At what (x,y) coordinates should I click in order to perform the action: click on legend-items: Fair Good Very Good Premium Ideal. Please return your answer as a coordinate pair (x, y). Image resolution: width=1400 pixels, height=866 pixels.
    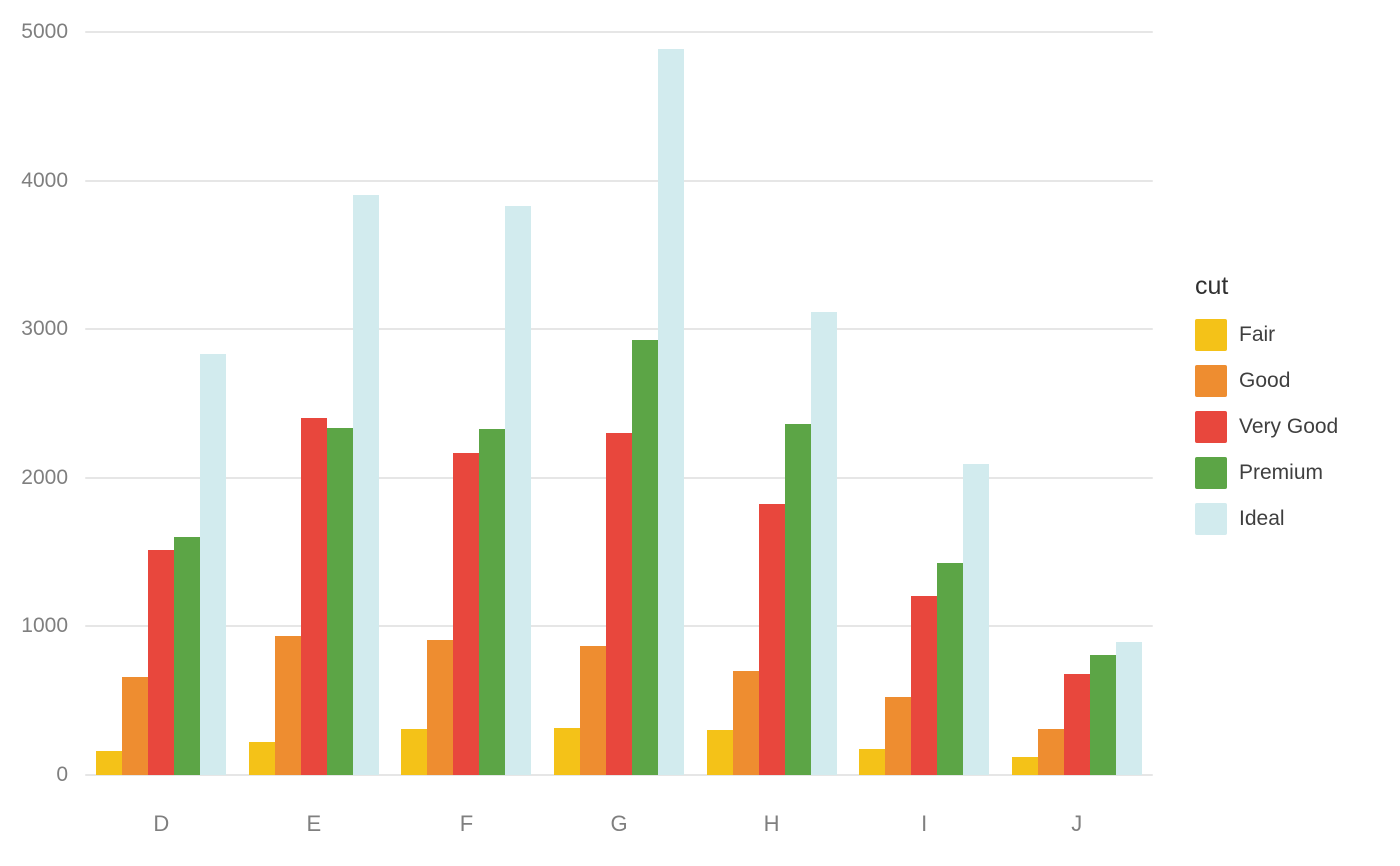
    Looking at the image, I should click on (1266, 427).